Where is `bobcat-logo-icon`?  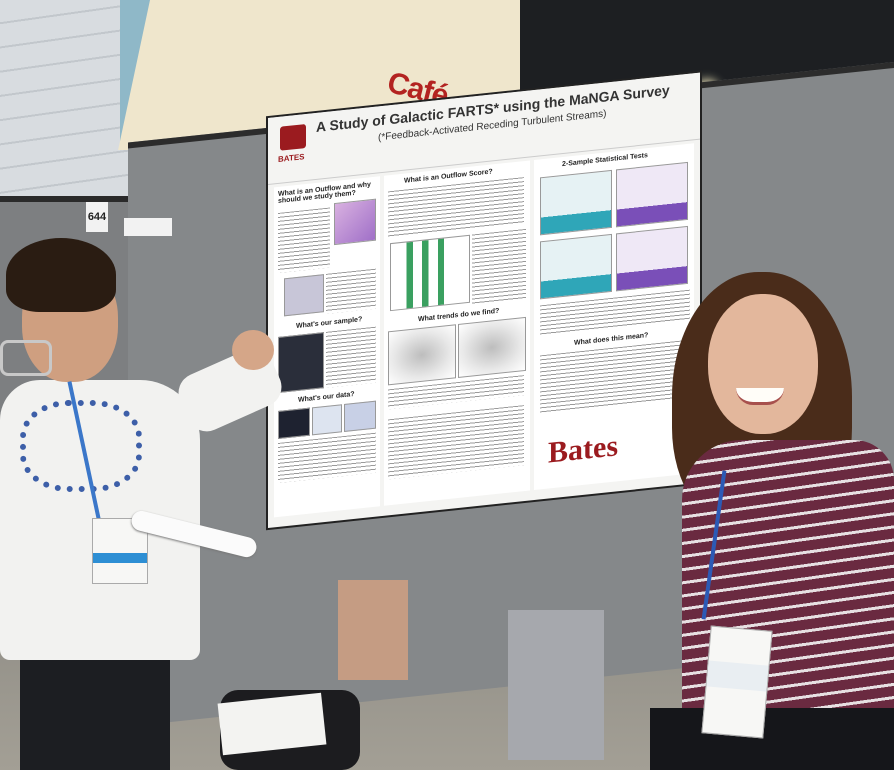 bobcat-logo-icon is located at coordinates (293, 137).